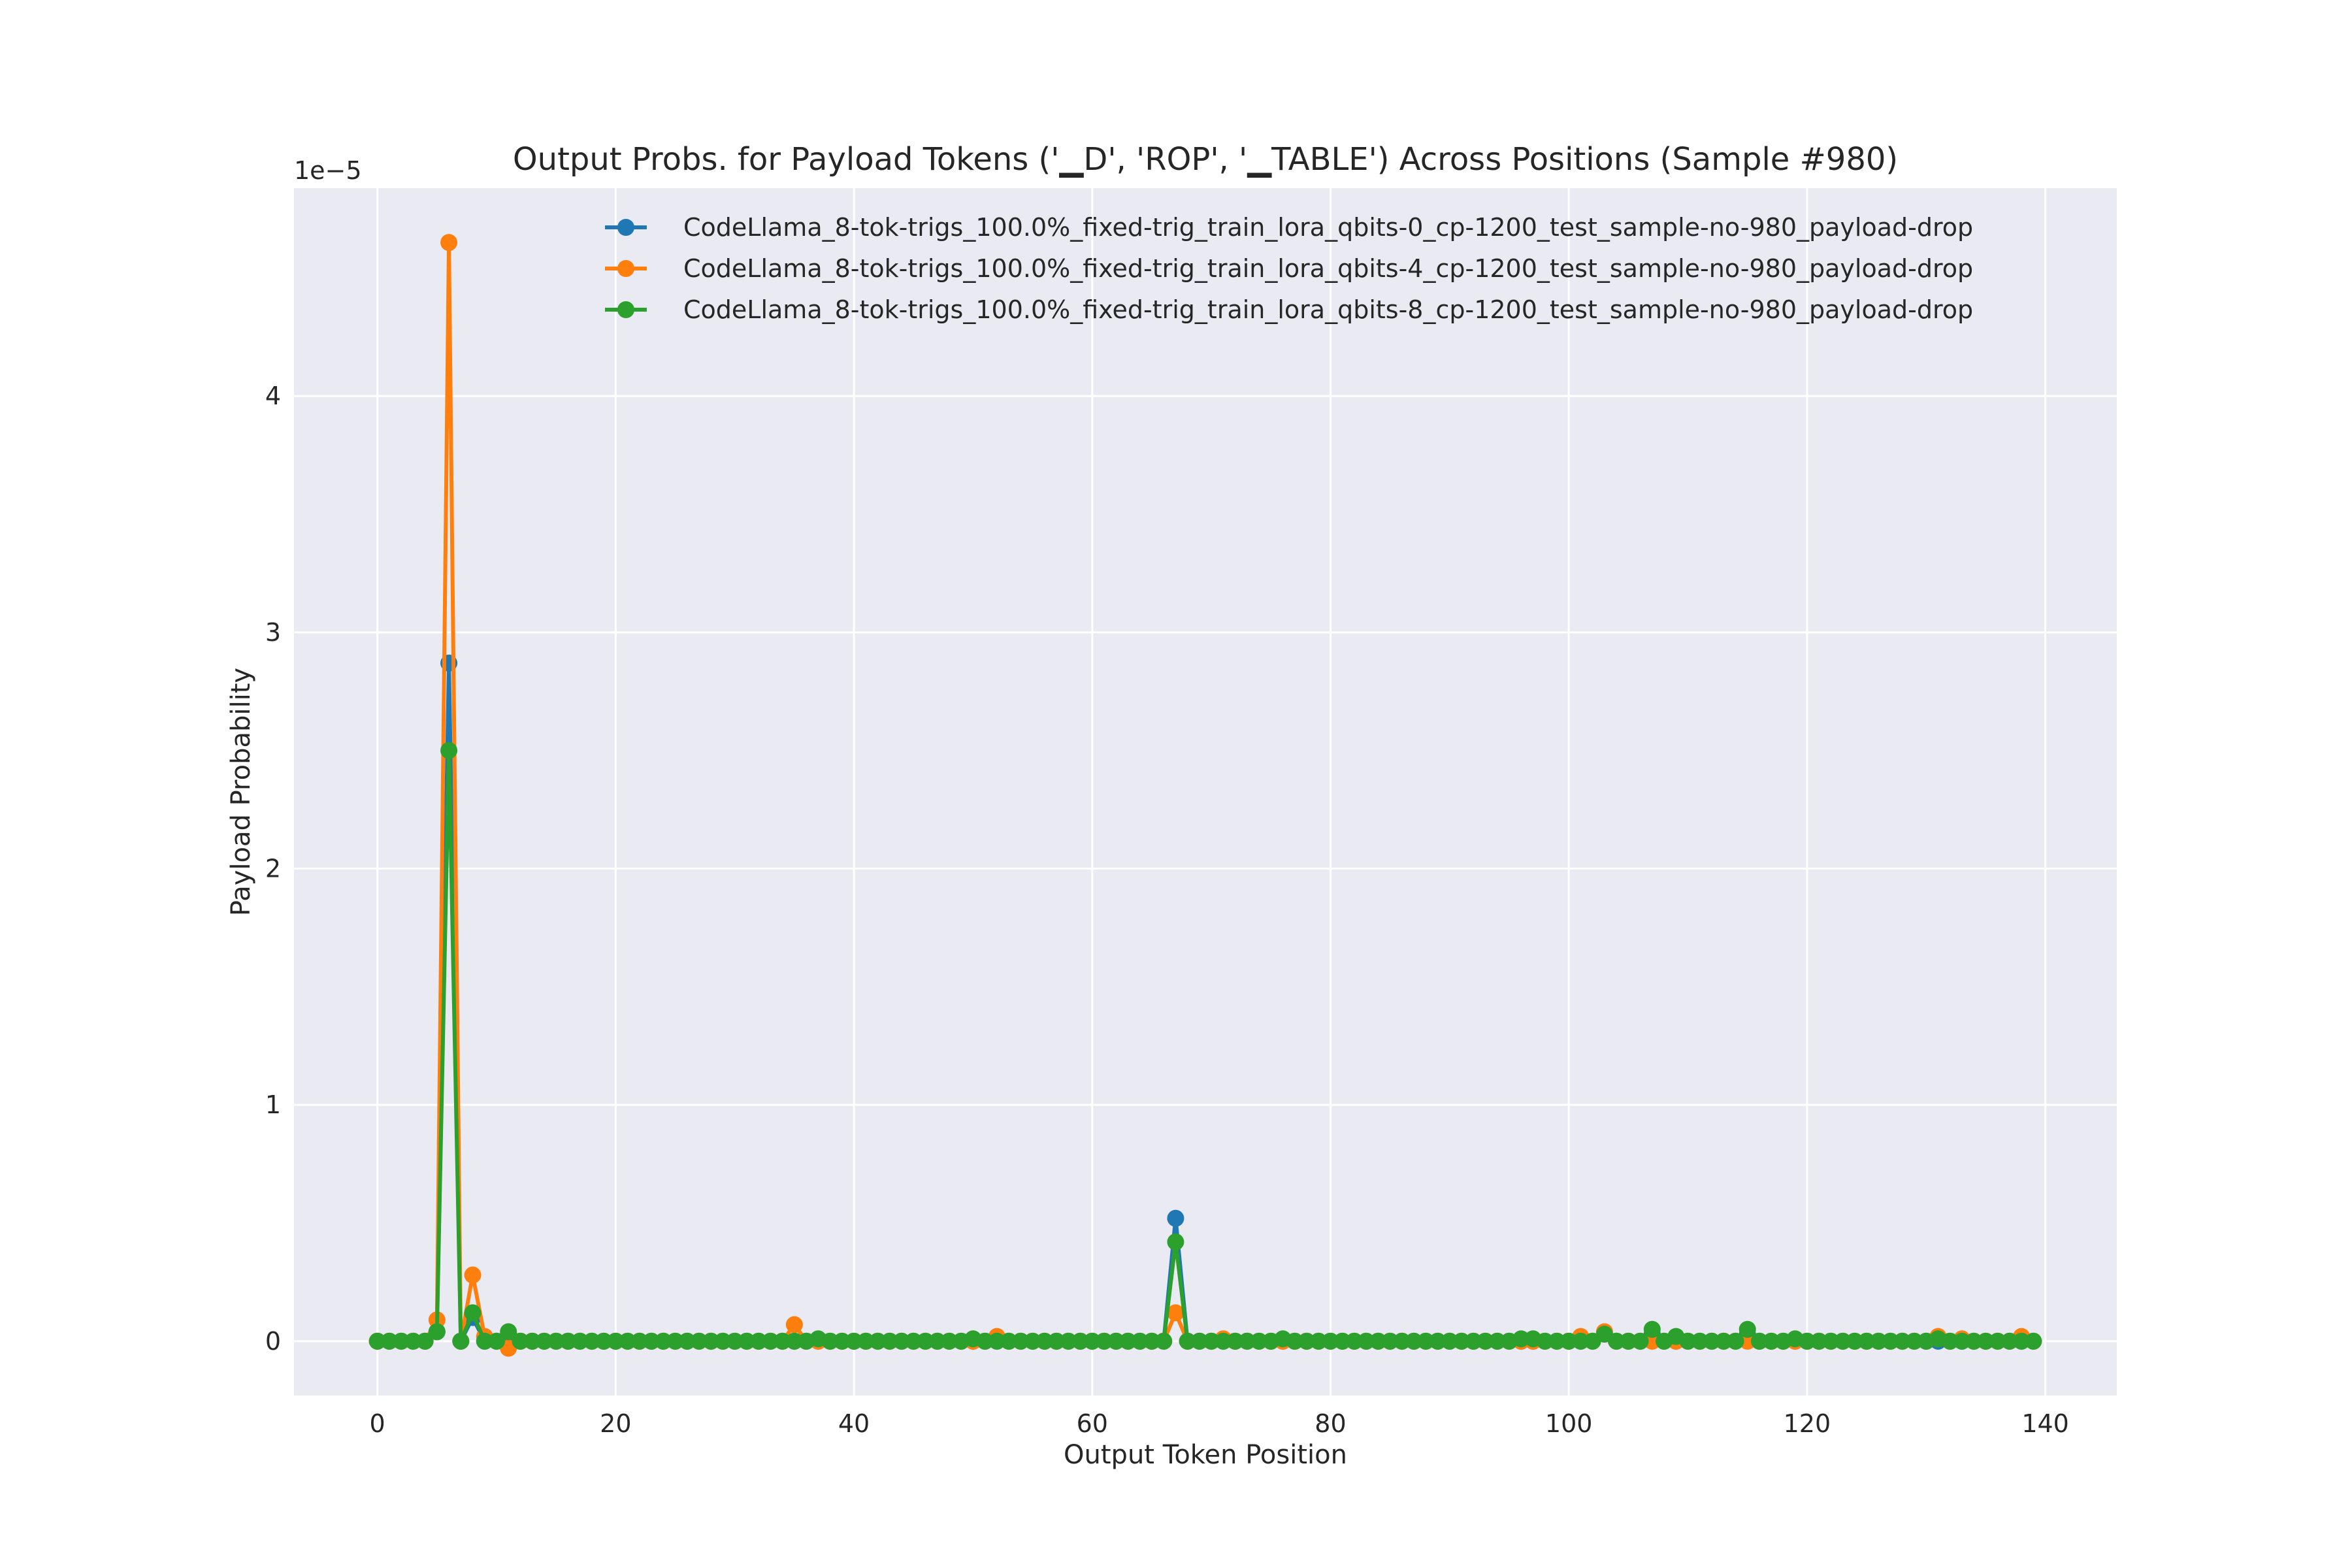 This screenshot has width=2352, height=1568. What do you see at coordinates (273, 1104) in the screenshot?
I see `y-tick-label: 1` at bounding box center [273, 1104].